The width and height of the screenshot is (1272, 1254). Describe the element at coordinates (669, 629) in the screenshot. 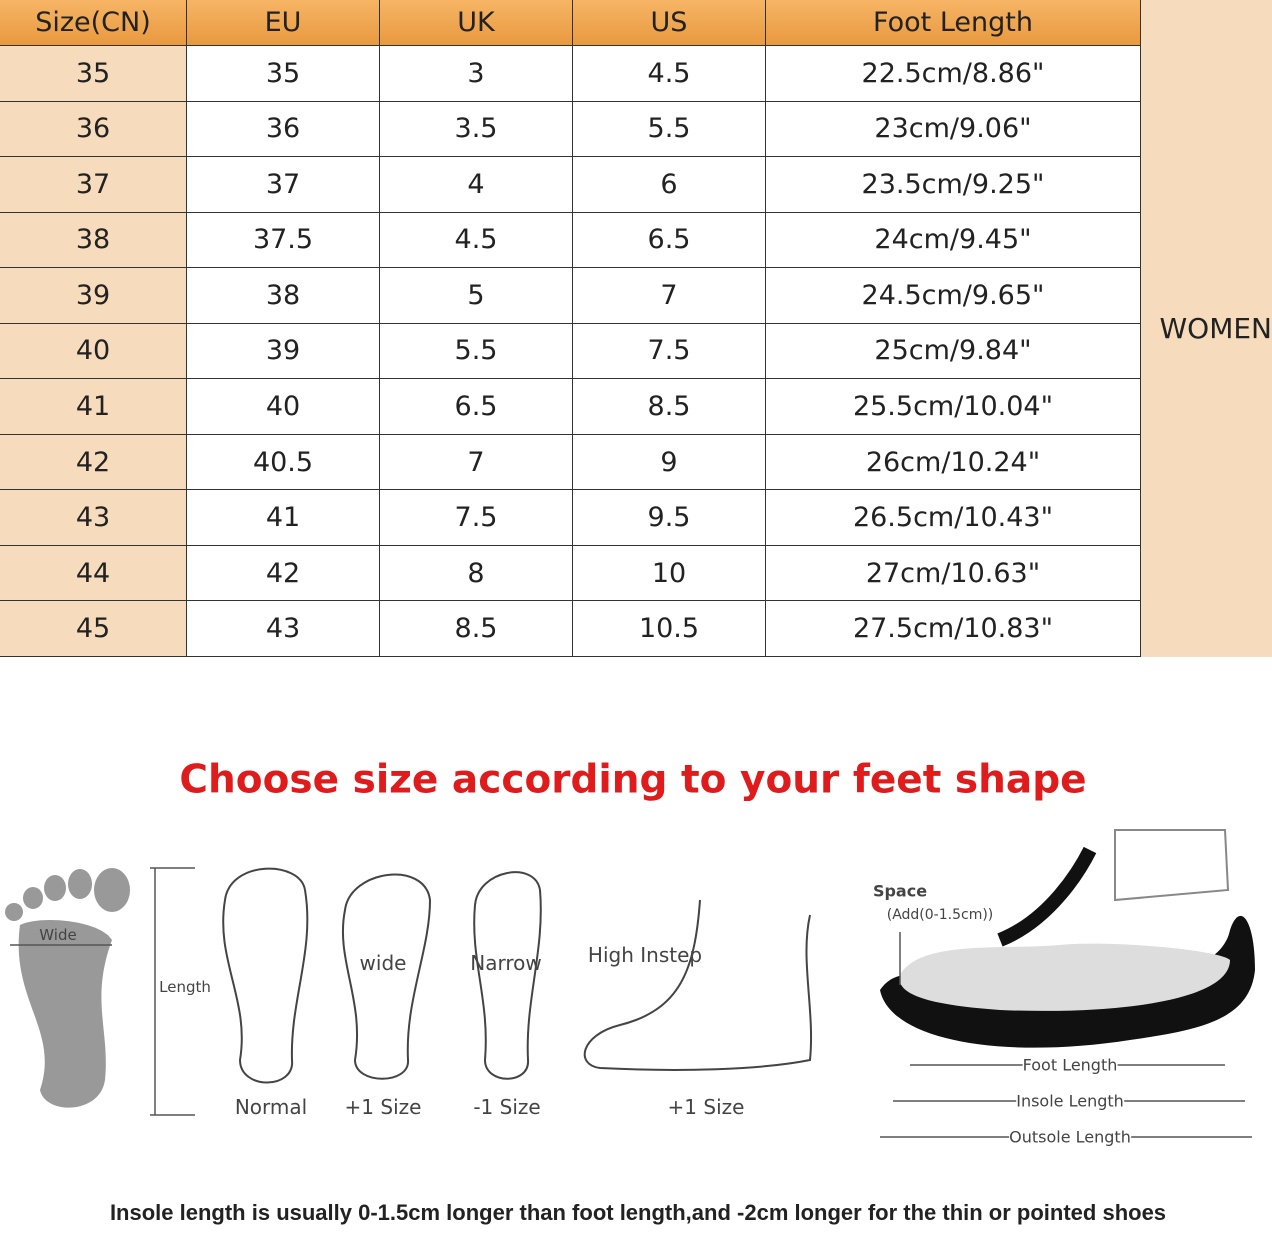

I see `table-cell: 10.5` at that location.